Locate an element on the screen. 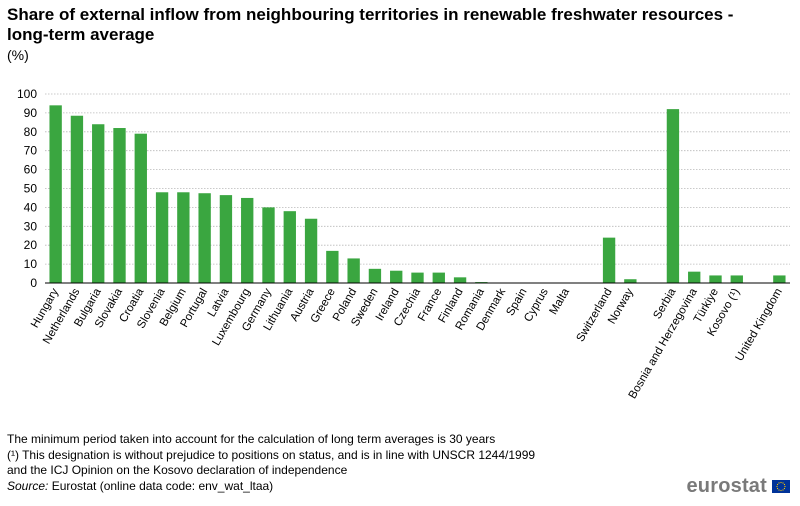 The image size is (800, 506). bar-latvia is located at coordinates (226, 239).